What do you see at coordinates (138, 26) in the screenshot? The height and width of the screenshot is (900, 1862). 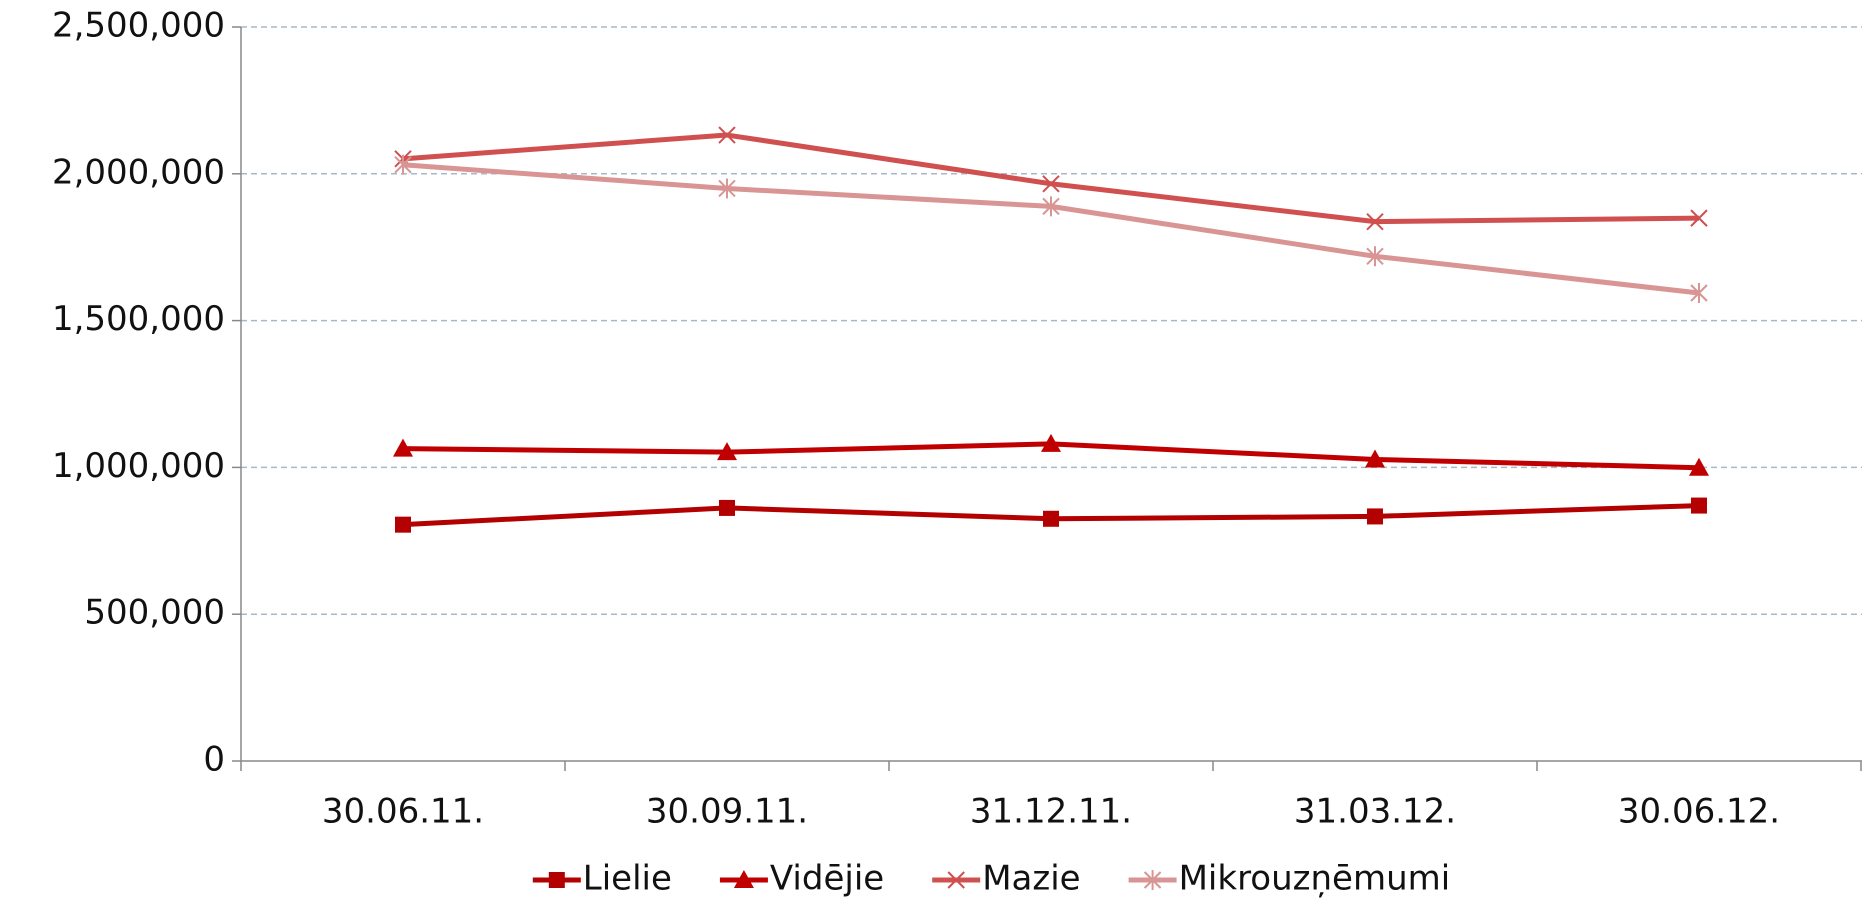 I see `y-tick-label: 2,500,000` at bounding box center [138, 26].